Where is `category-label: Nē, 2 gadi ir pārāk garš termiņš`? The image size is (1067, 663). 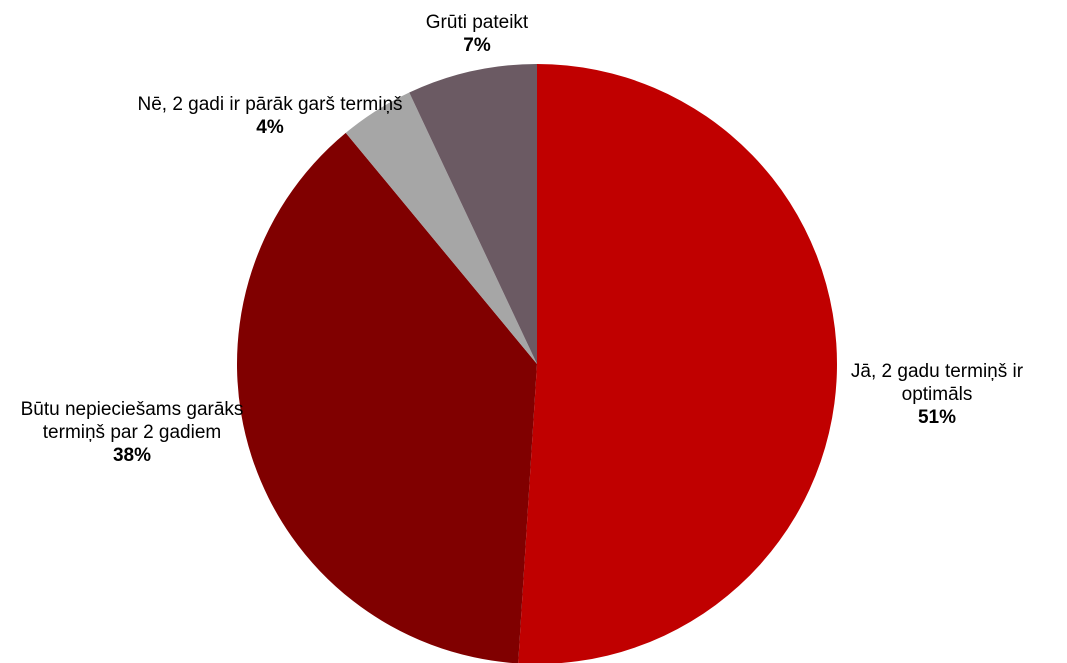
category-label: Nē, 2 gadi ir pārāk garš termiņš is located at coordinates (270, 104).